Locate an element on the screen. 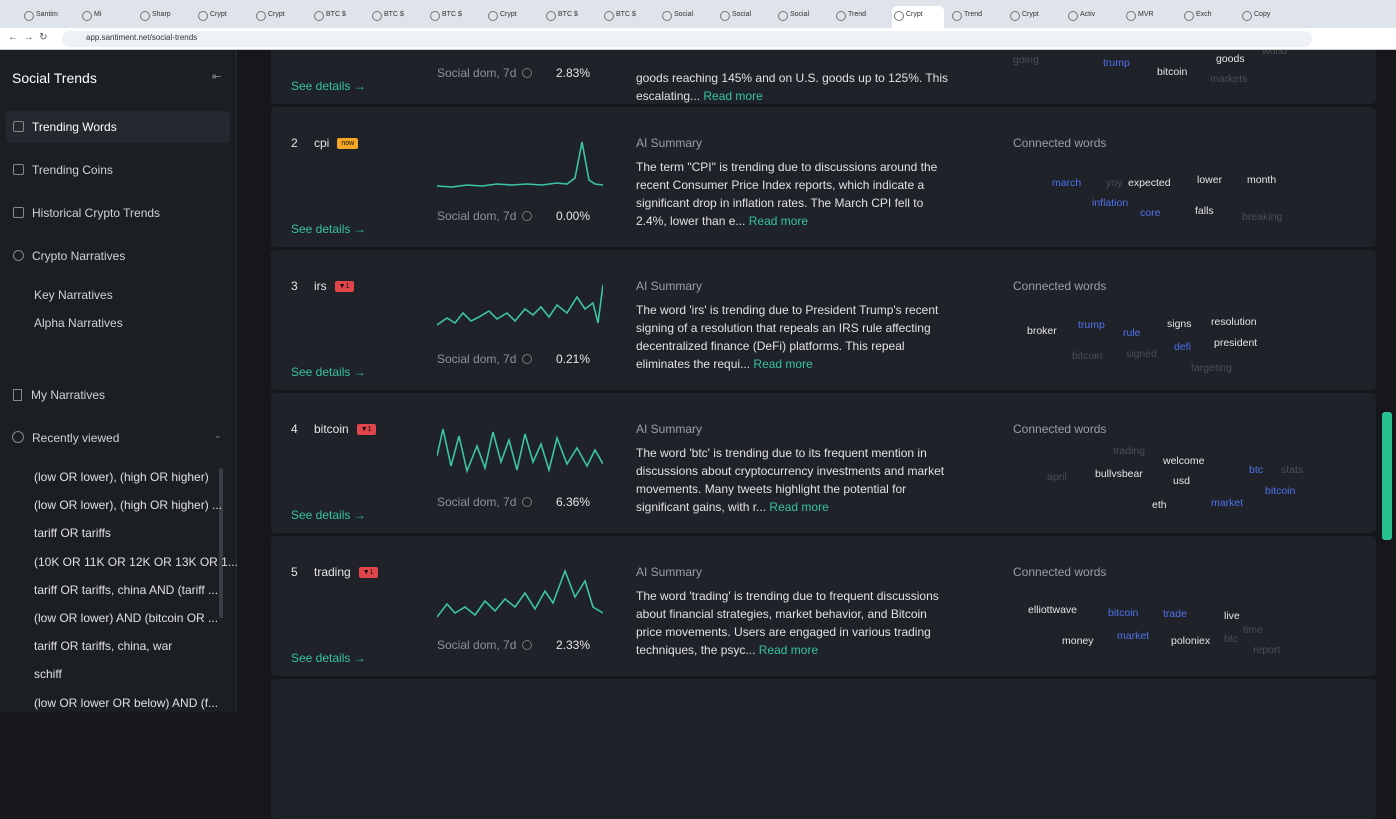 This screenshot has width=1396, height=819. connected-word: trading is located at coordinates (1129, 451).